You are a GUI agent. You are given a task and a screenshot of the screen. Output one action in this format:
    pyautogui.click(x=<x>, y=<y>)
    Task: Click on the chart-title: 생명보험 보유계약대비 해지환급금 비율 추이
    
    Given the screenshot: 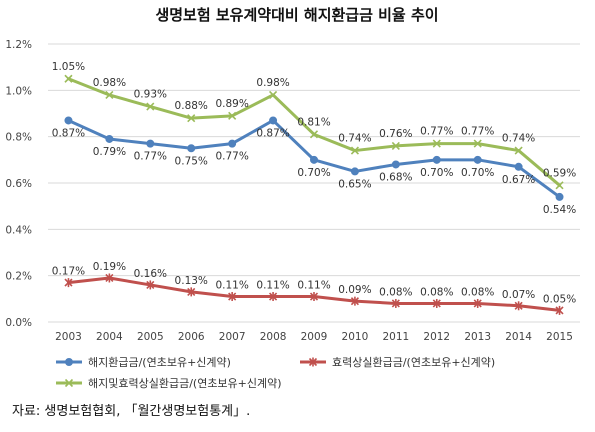 What is the action you would take?
    pyautogui.click(x=296, y=15)
    